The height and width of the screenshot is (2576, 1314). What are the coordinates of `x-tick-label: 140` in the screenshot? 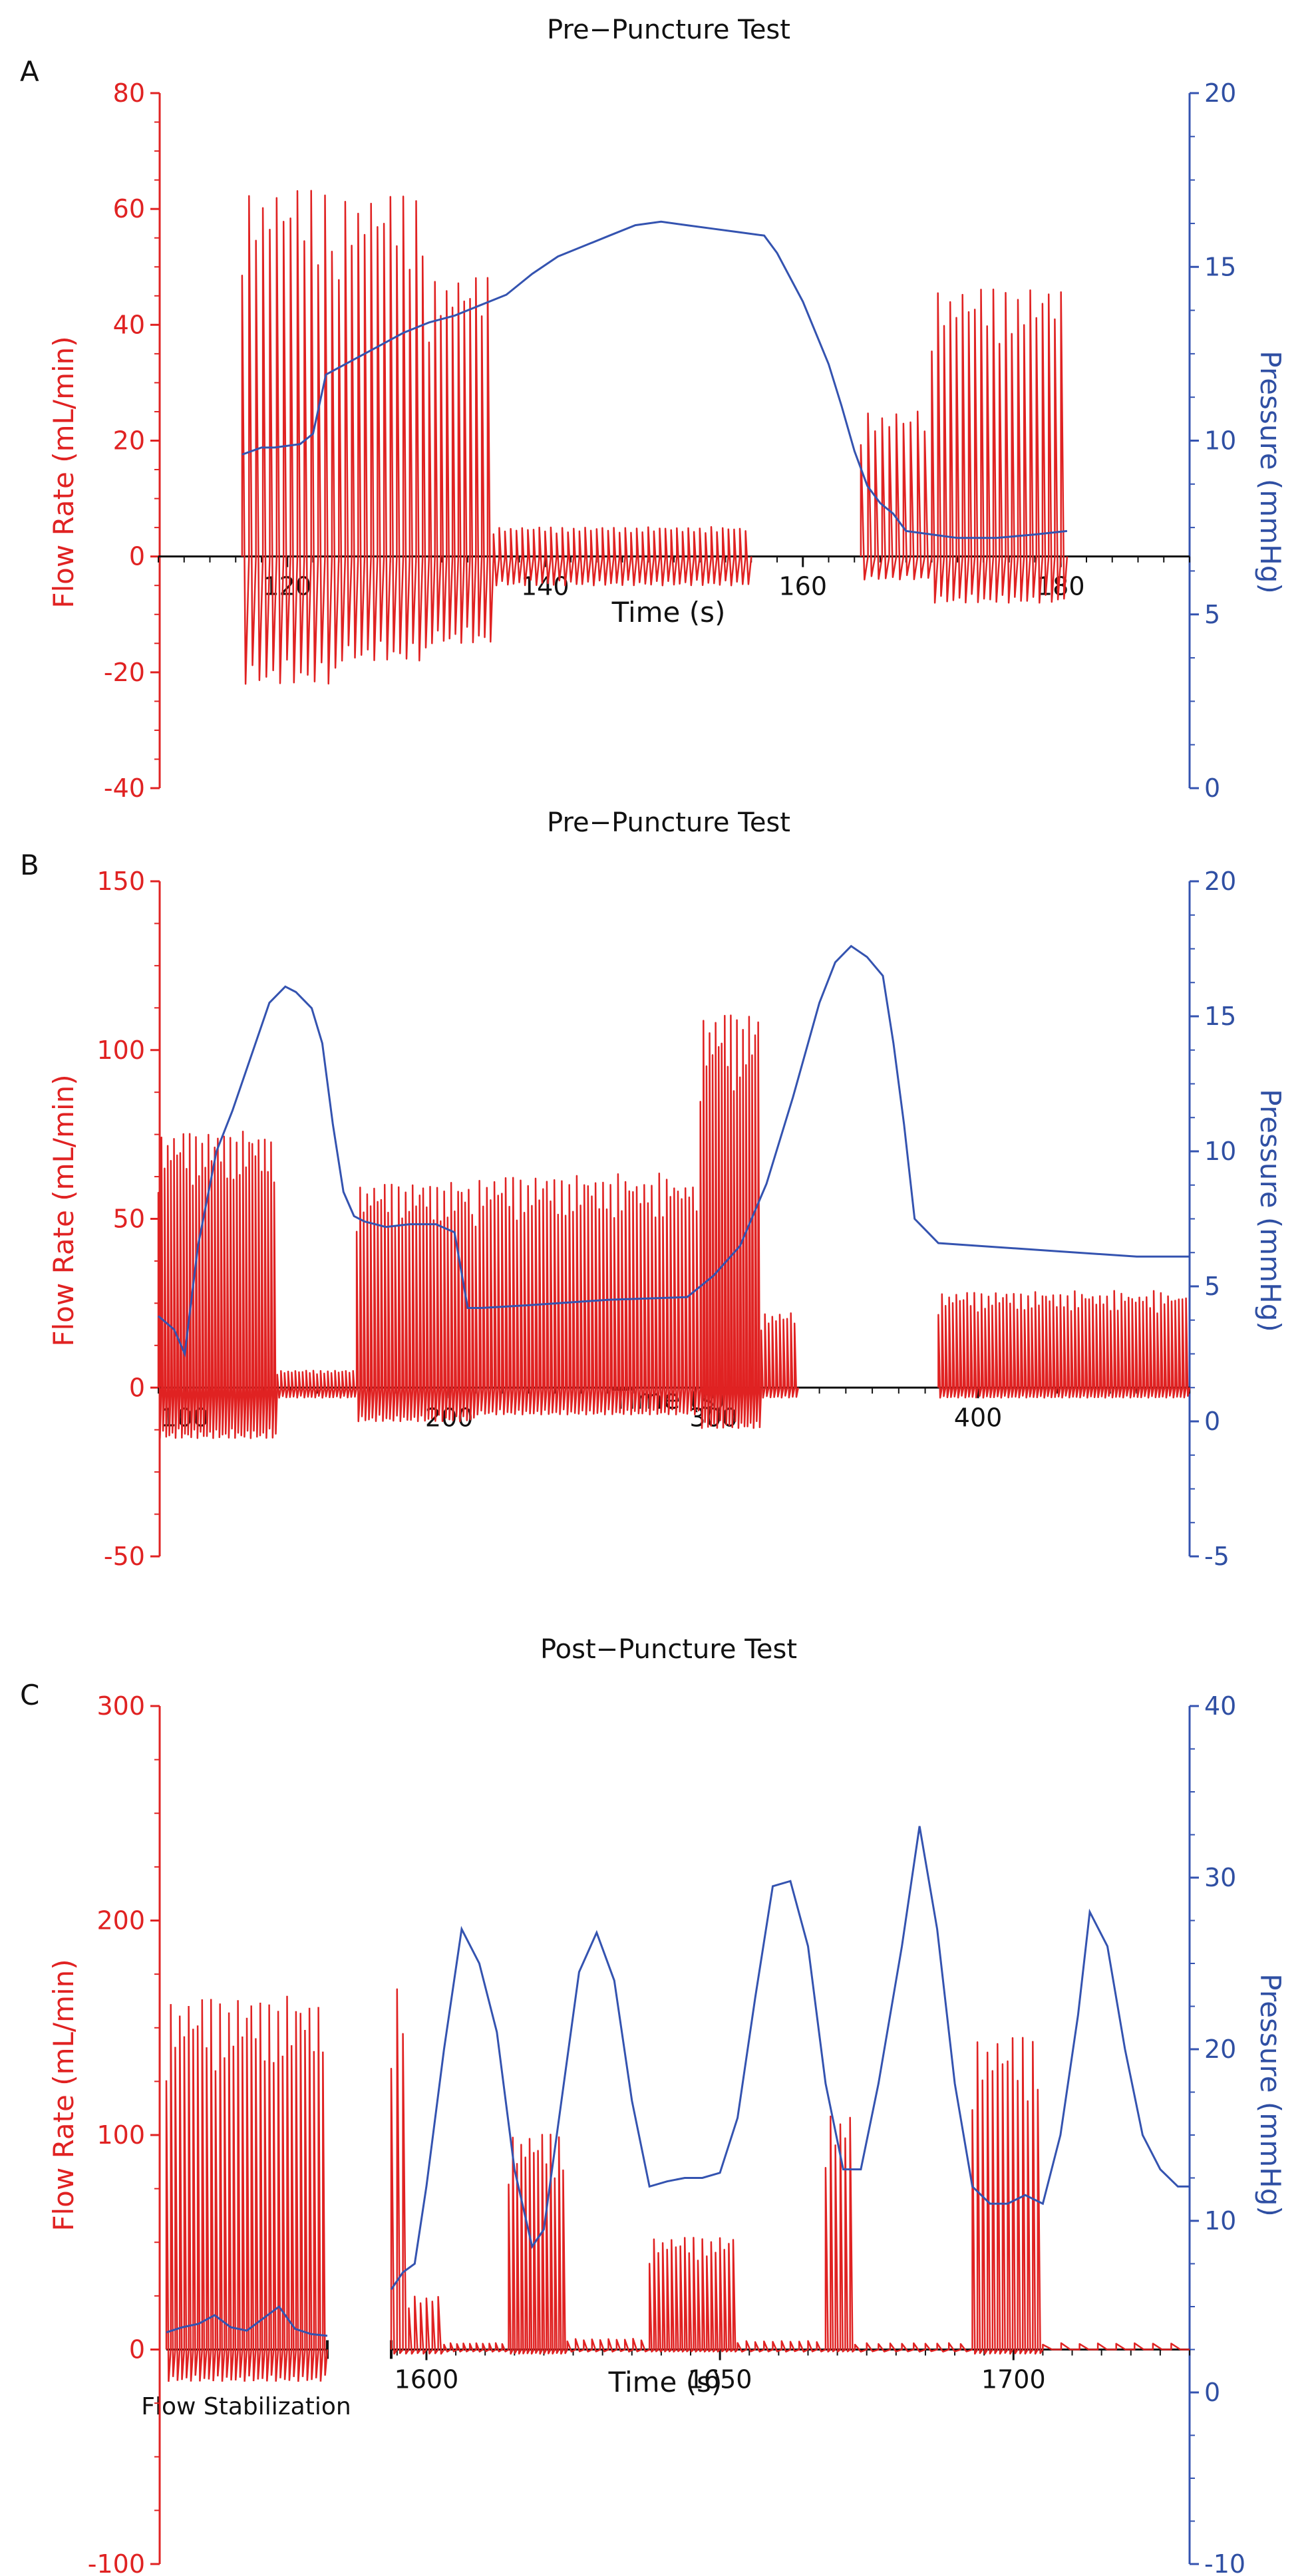 It's located at (546, 586).